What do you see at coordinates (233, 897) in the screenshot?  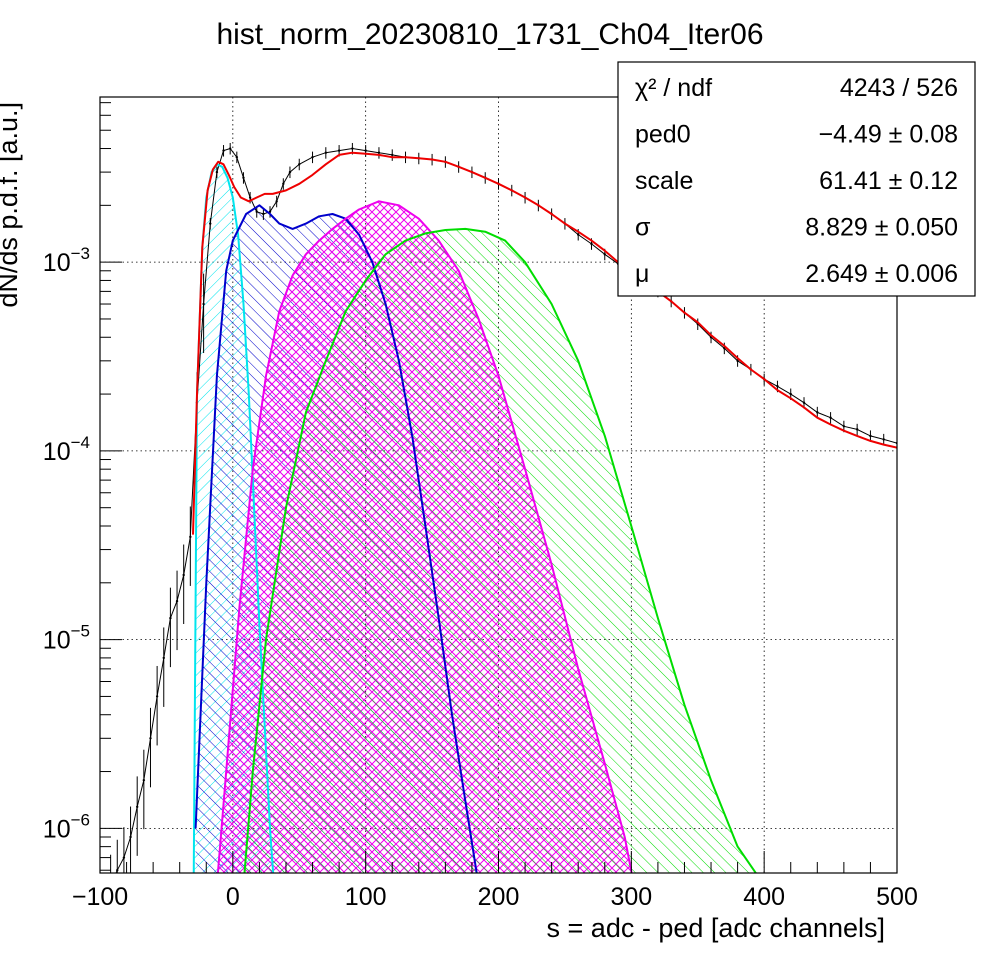 I see `x-tick-label: 0` at bounding box center [233, 897].